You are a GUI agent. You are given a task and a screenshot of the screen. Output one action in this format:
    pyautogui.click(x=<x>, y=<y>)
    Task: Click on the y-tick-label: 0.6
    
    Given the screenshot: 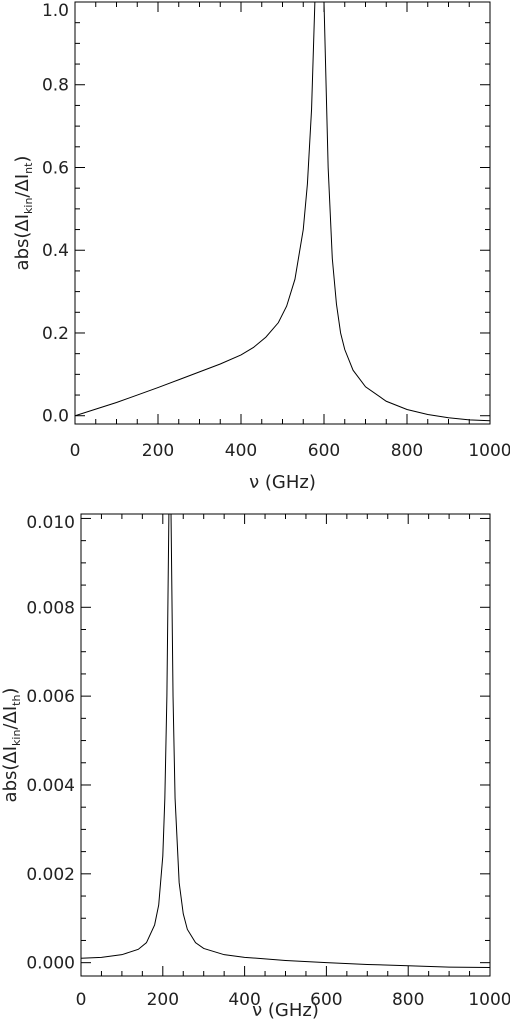 What is the action you would take?
    pyautogui.click(x=55, y=168)
    